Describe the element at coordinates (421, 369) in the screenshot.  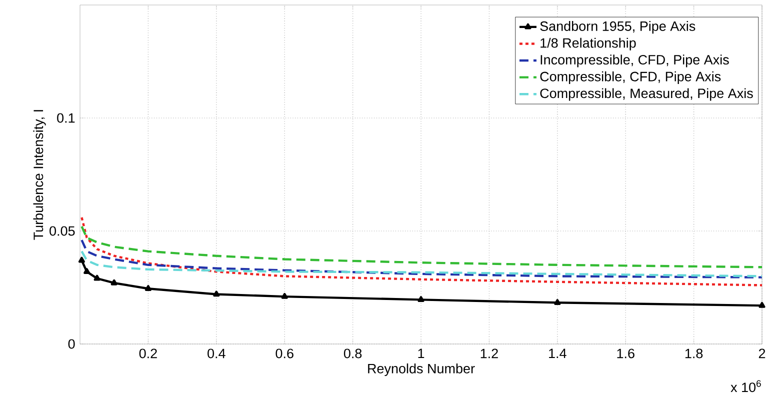
I see `x-axis-title: Reynolds Number` at that location.